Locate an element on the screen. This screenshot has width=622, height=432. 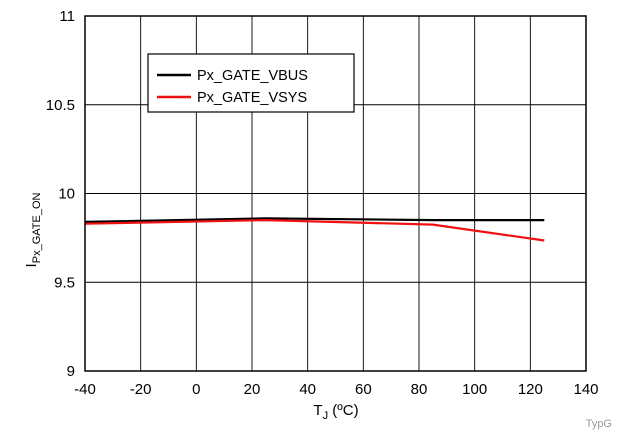
legend-label-vbus: Px_GATE_VBUS is located at coordinates (252, 76).